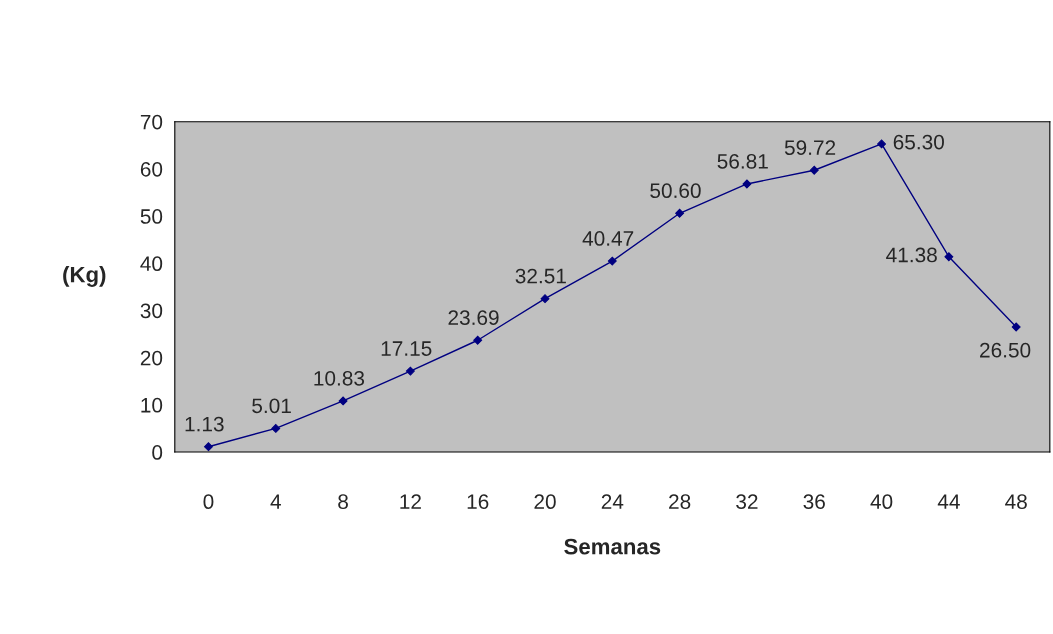 This screenshot has width=1053, height=634. I want to click on data-label: 26.50, so click(1005, 350).